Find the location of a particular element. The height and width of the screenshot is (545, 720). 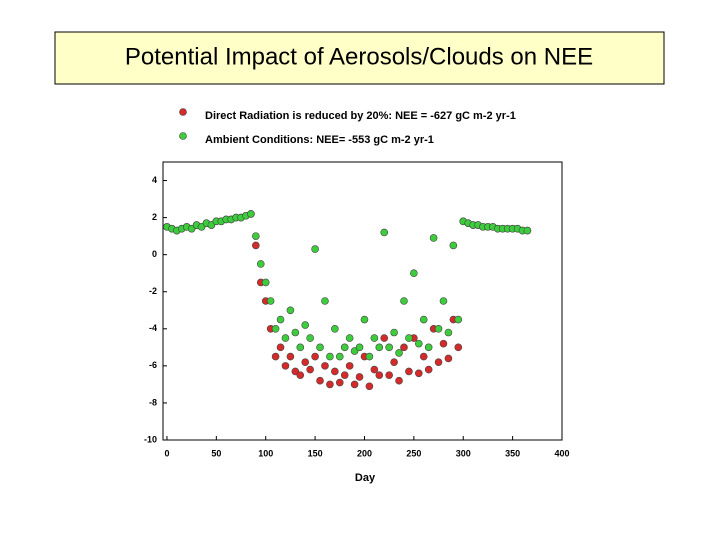

y-tick-label: -10 is located at coordinates (150, 439).